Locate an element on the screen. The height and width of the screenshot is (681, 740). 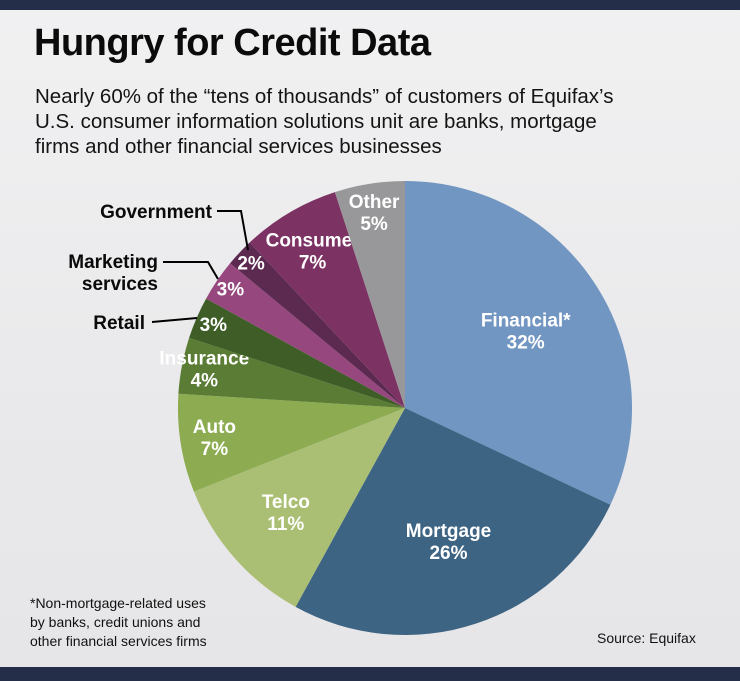
pie-slice-financial- is located at coordinates (519, 343).